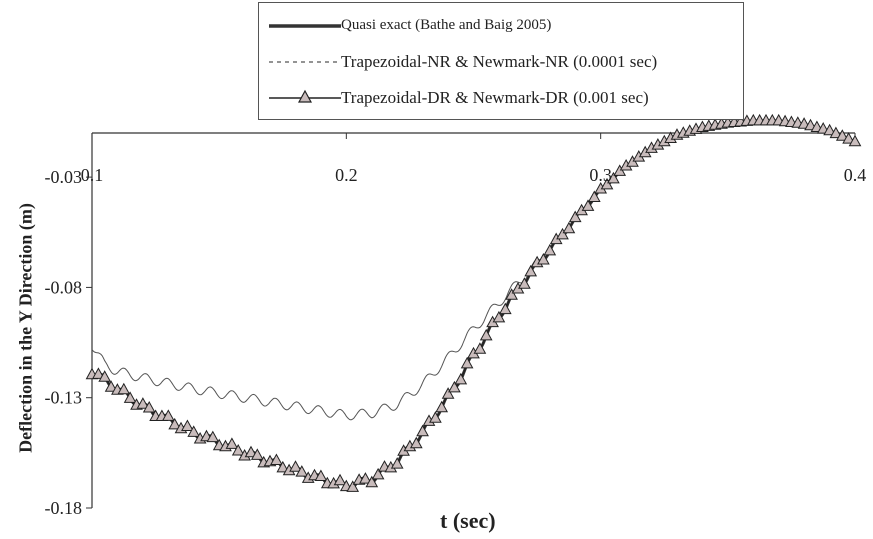  I want to click on x-tick-label: 0.4, so click(855, 175).